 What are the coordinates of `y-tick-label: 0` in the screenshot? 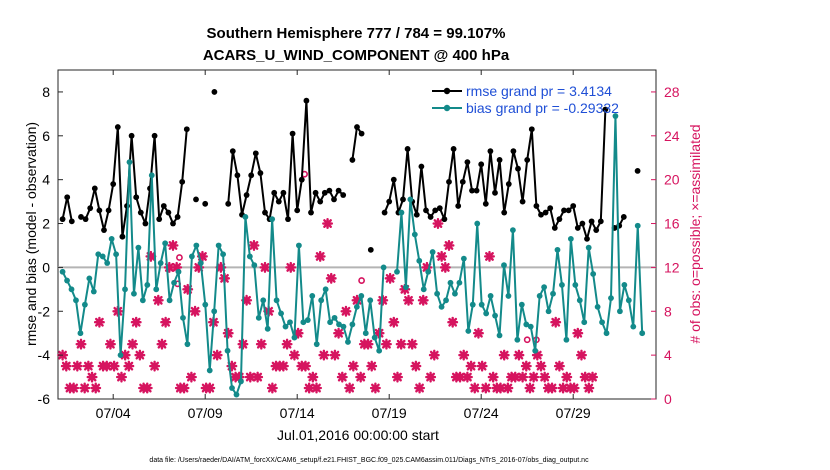 It's located at (46, 267).